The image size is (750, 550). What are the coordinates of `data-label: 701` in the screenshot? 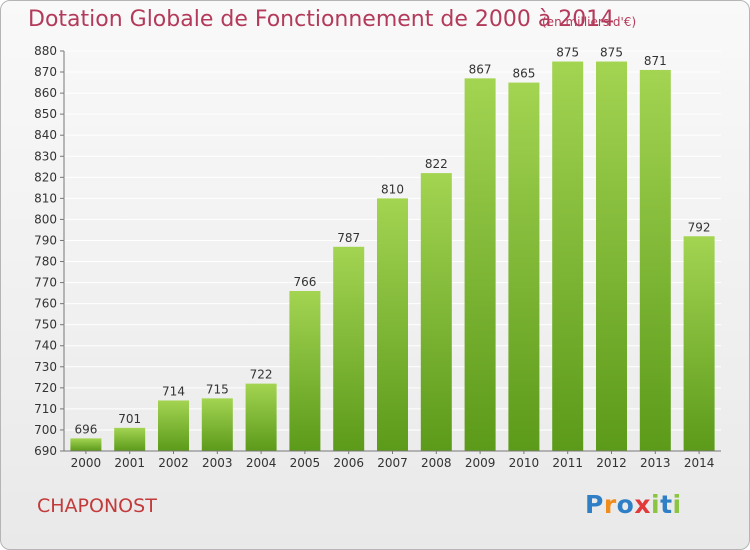 It's located at (129, 419).